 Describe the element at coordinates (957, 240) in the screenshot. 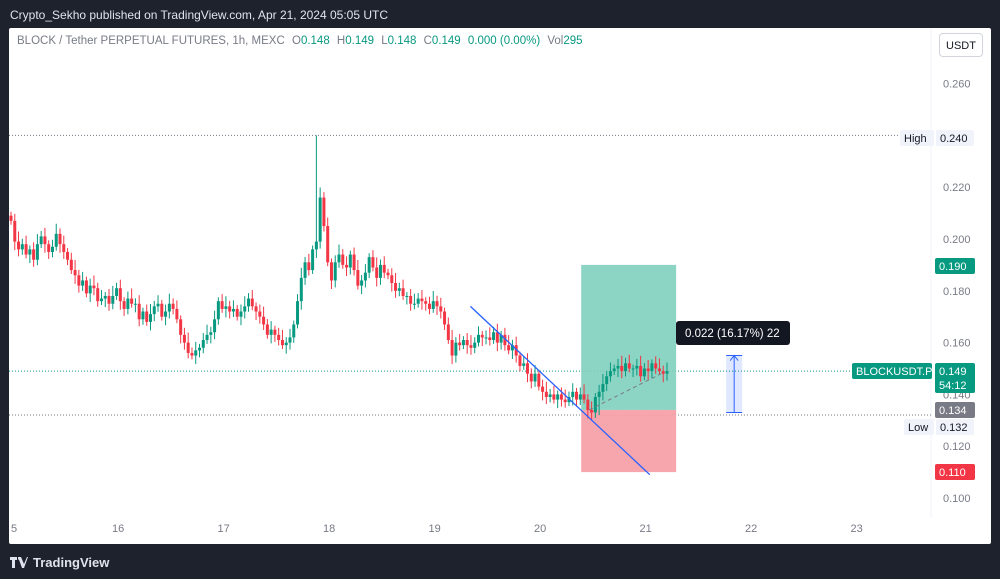

I see `y-tick-label: 0.200` at that location.